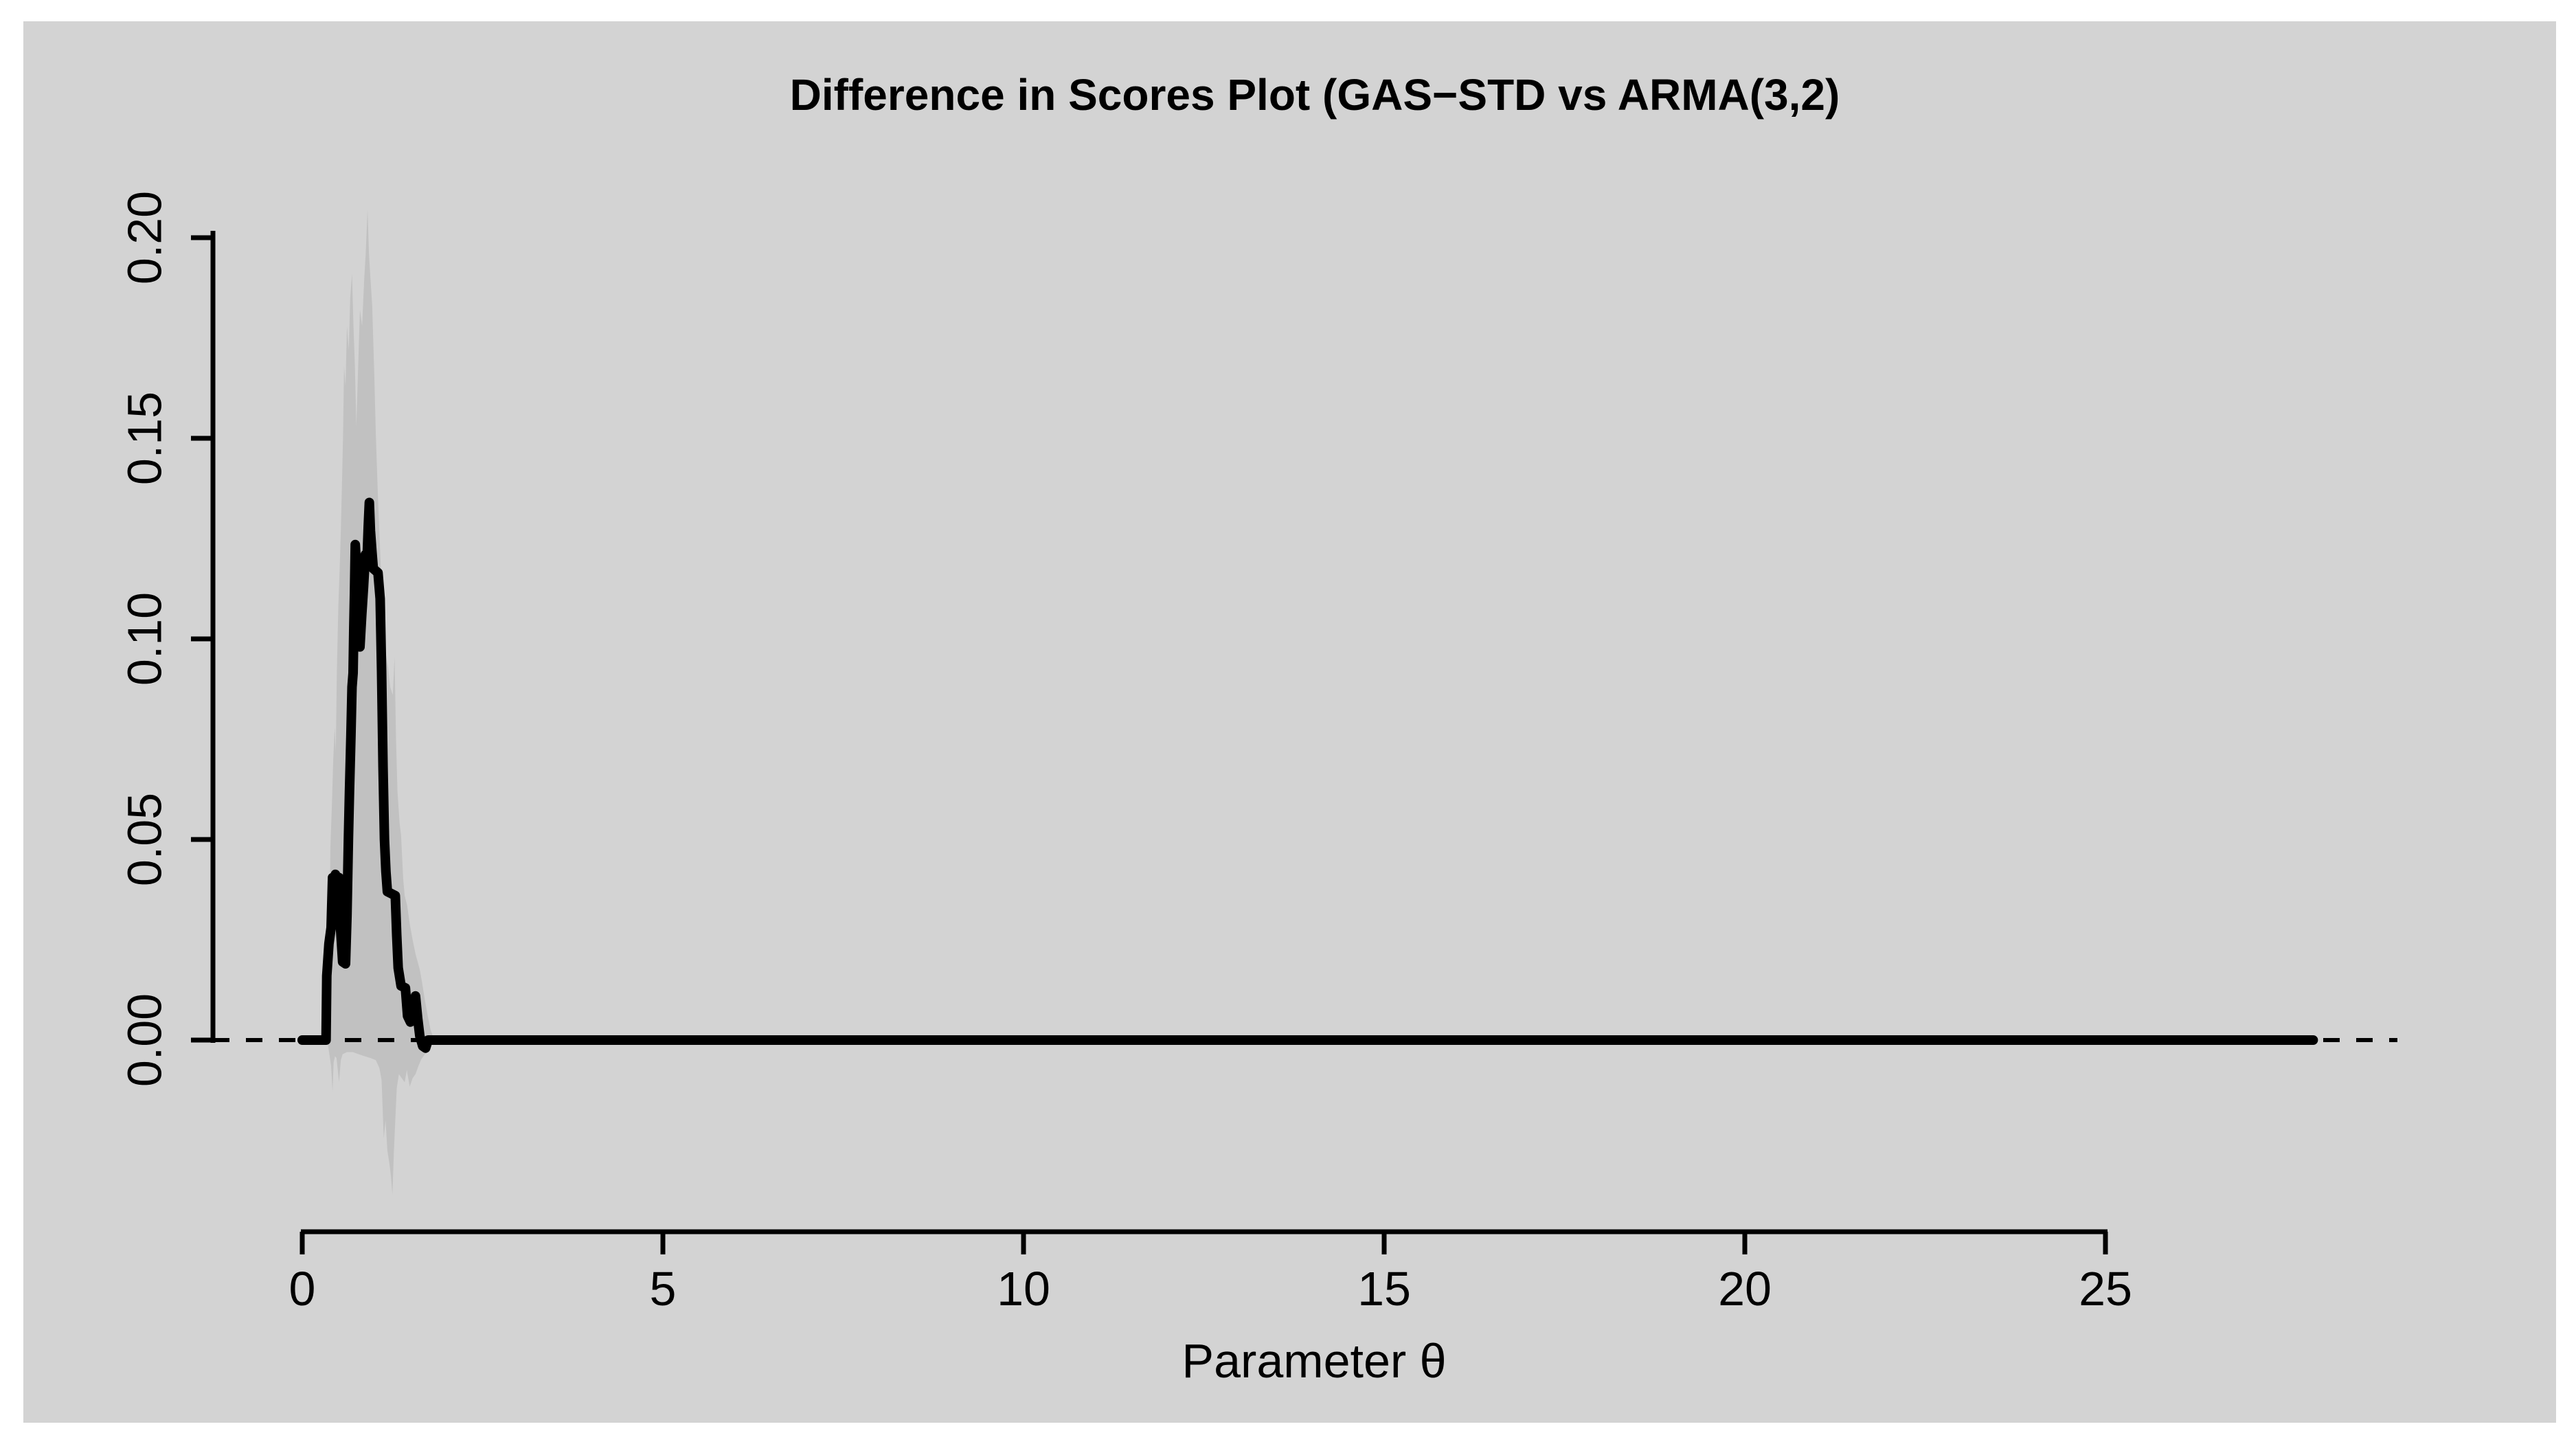  What do you see at coordinates (1210, 1272) in the screenshot?
I see `x-axis: 0 5 10 15 20 25` at bounding box center [1210, 1272].